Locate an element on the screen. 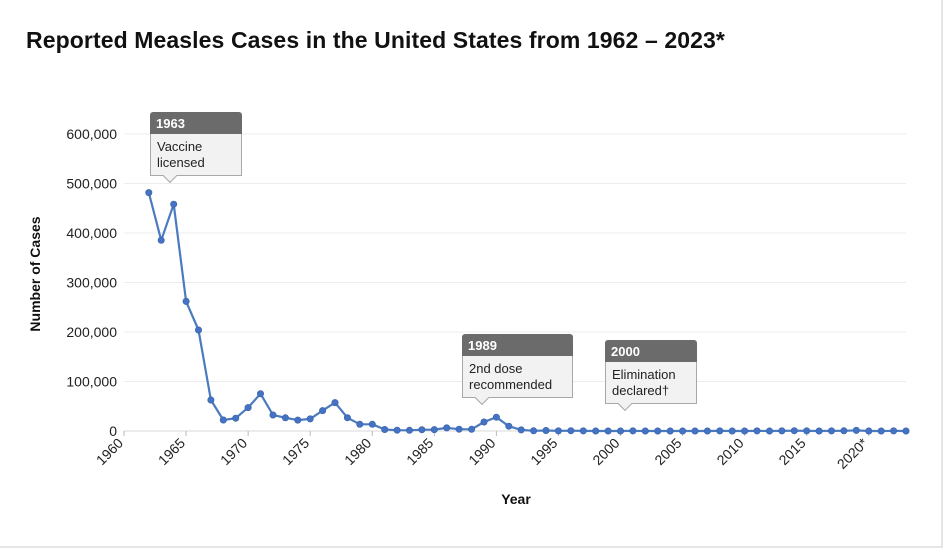 This screenshot has height=558, width=945. y-axis-label: Number of Cases is located at coordinates (35, 273).